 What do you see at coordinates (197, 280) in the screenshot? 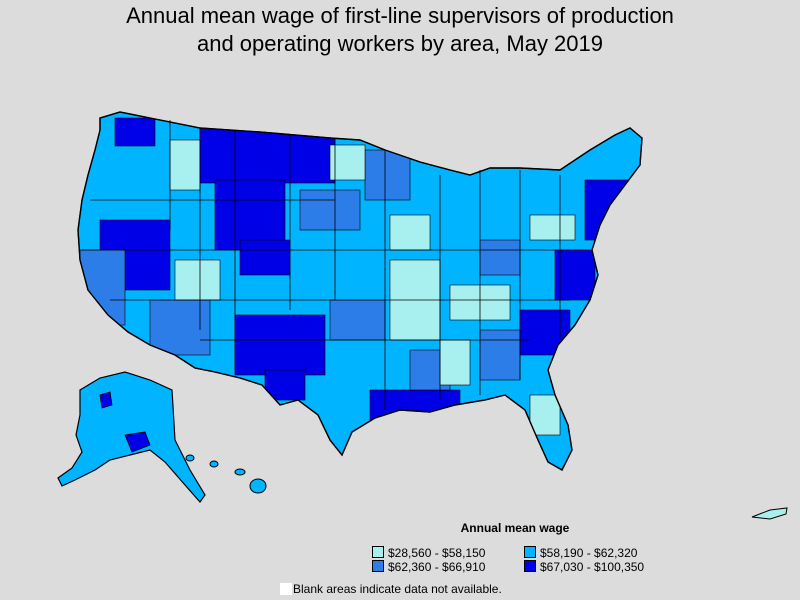
I see `region-utah` at bounding box center [197, 280].